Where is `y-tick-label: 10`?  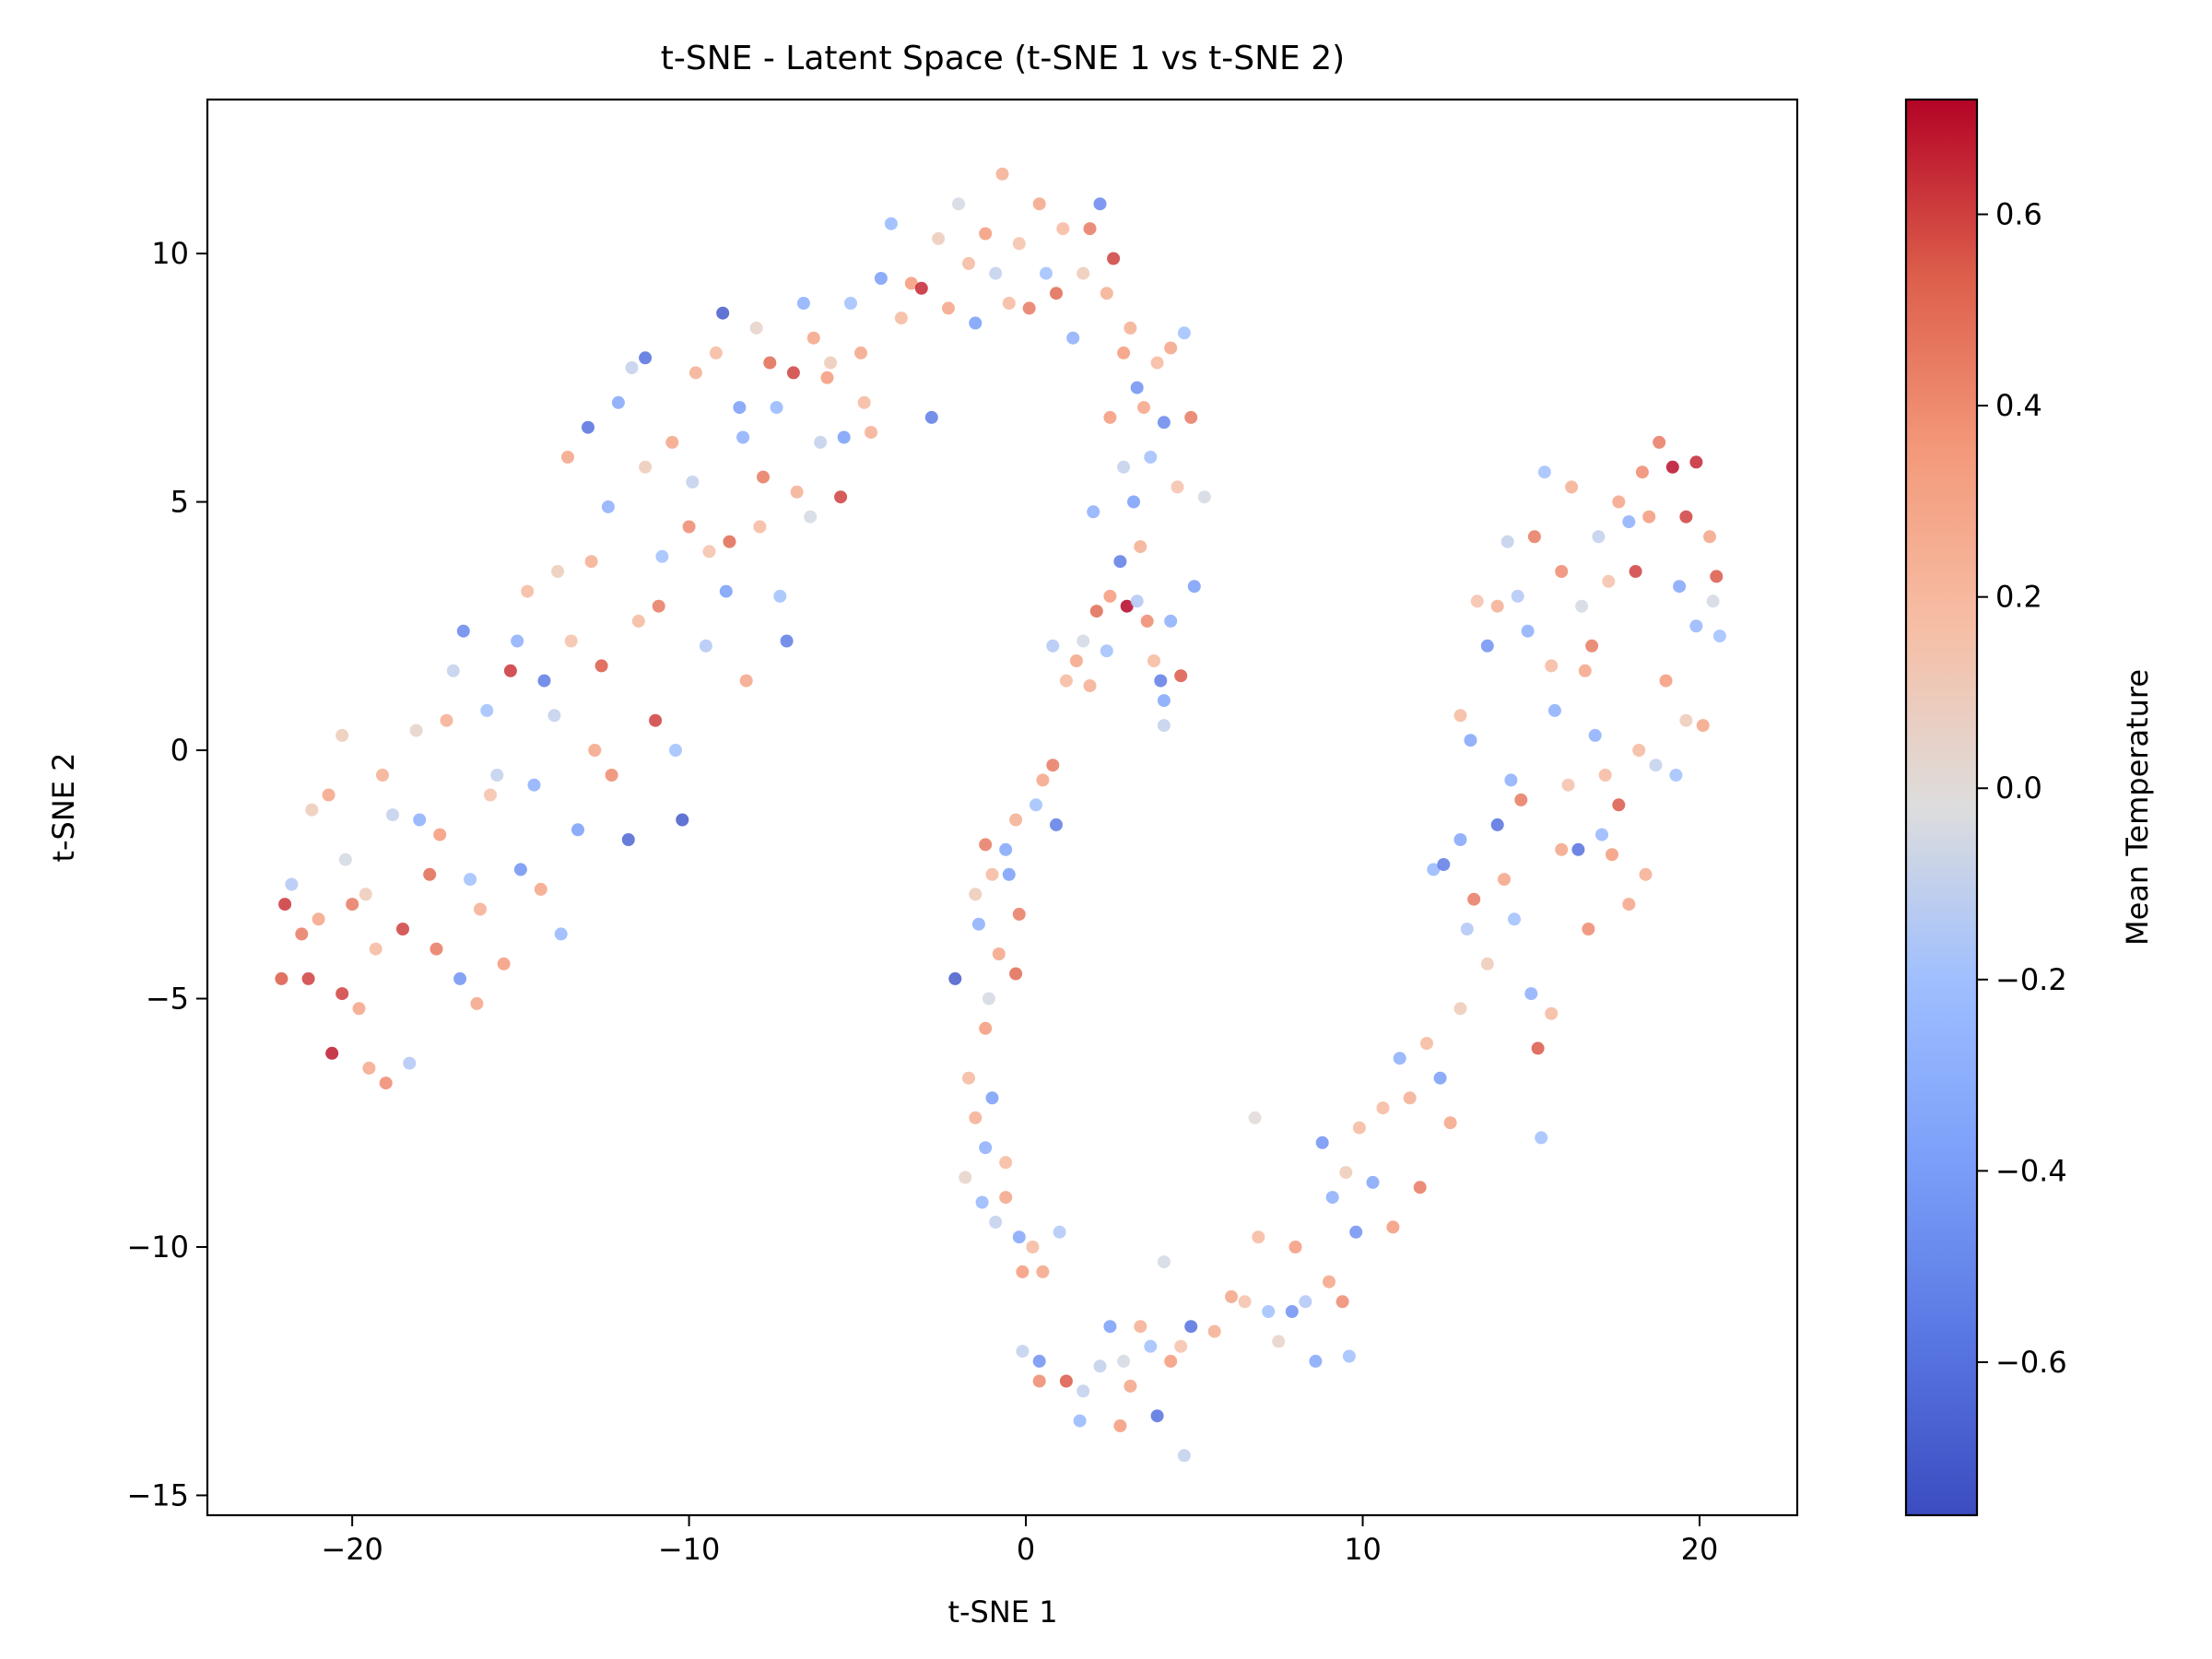 y-tick-label: 10 is located at coordinates (170, 253).